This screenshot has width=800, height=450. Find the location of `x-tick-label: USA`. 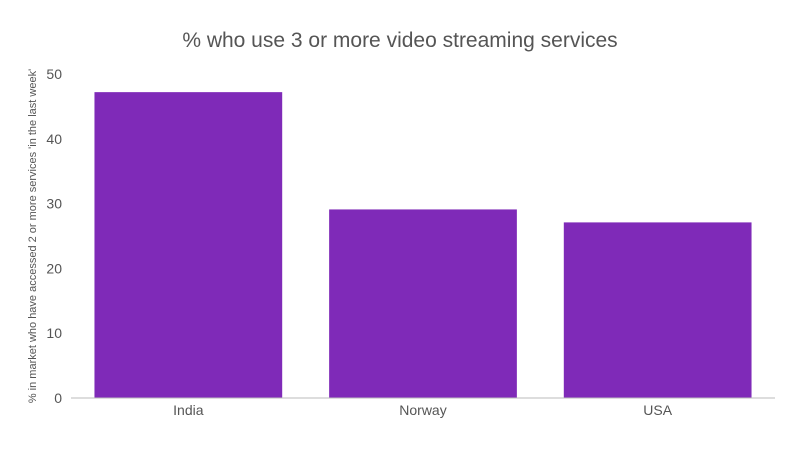

x-tick-label: USA is located at coordinates (657, 410).